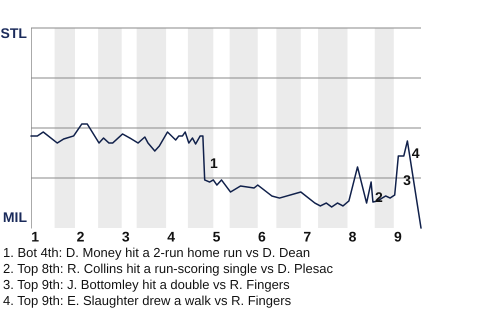  What do you see at coordinates (216, 236) in the screenshot?
I see `x-tick-label: 5` at bounding box center [216, 236].